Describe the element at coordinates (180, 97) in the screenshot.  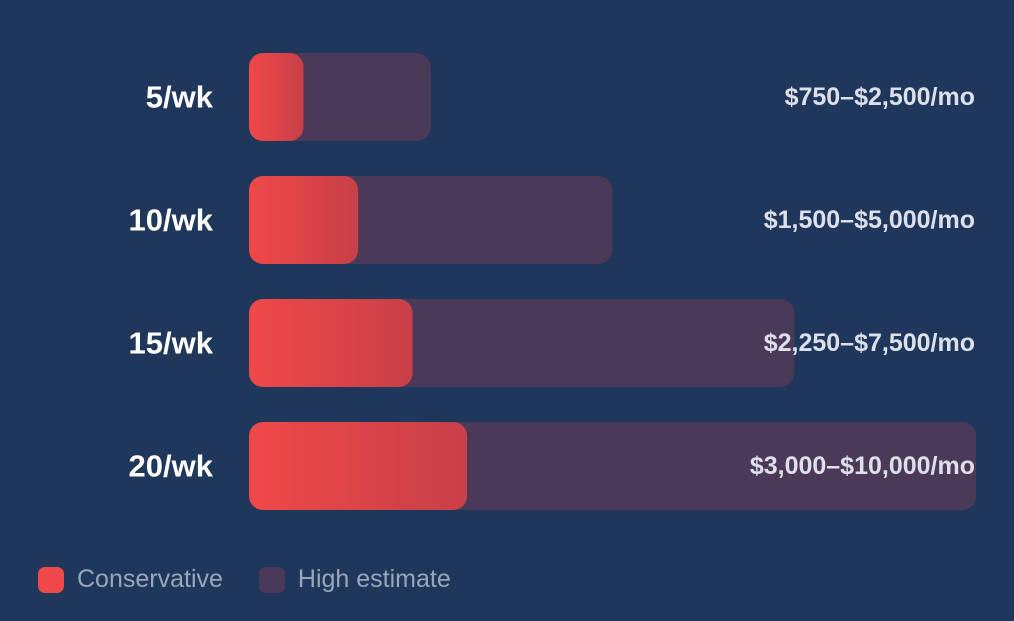
I see `category-label-1: 5/wk` at that location.